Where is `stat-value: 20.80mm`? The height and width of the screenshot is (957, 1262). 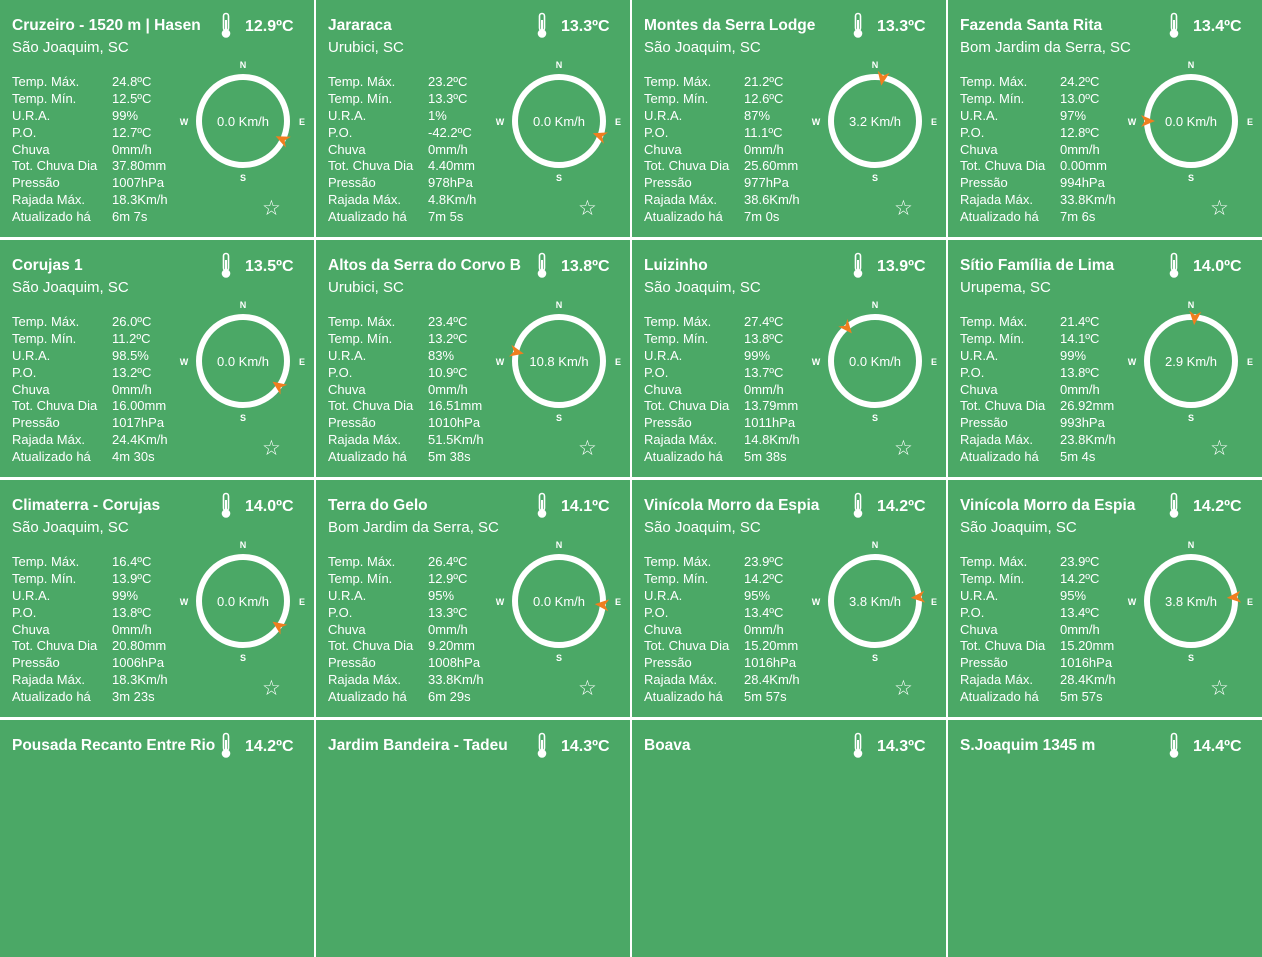 stat-value: 20.80mm is located at coordinates (139, 646).